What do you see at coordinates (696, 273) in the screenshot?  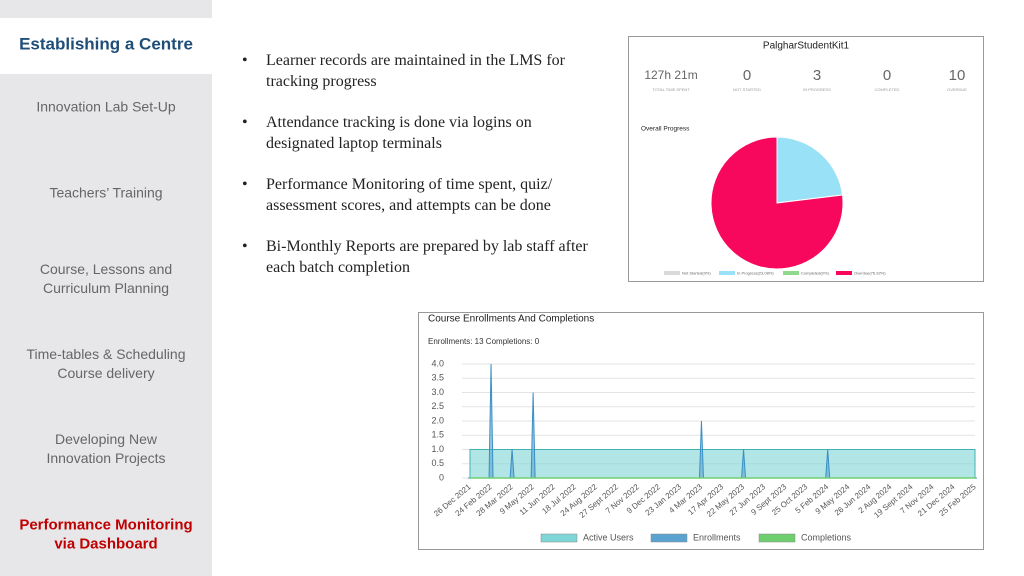 I see `legend-label: Not Started(0%)` at bounding box center [696, 273].